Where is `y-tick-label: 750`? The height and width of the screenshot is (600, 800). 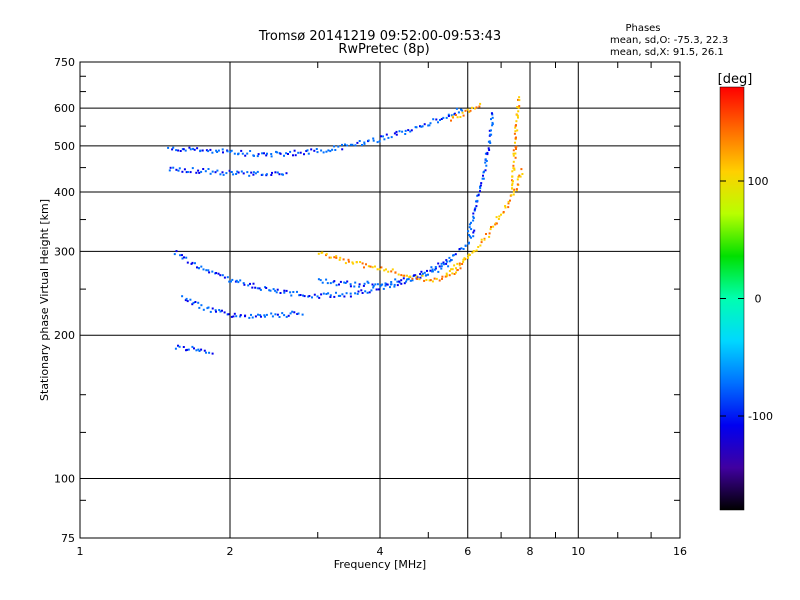 y-tick-label: 750 is located at coordinates (64, 62).